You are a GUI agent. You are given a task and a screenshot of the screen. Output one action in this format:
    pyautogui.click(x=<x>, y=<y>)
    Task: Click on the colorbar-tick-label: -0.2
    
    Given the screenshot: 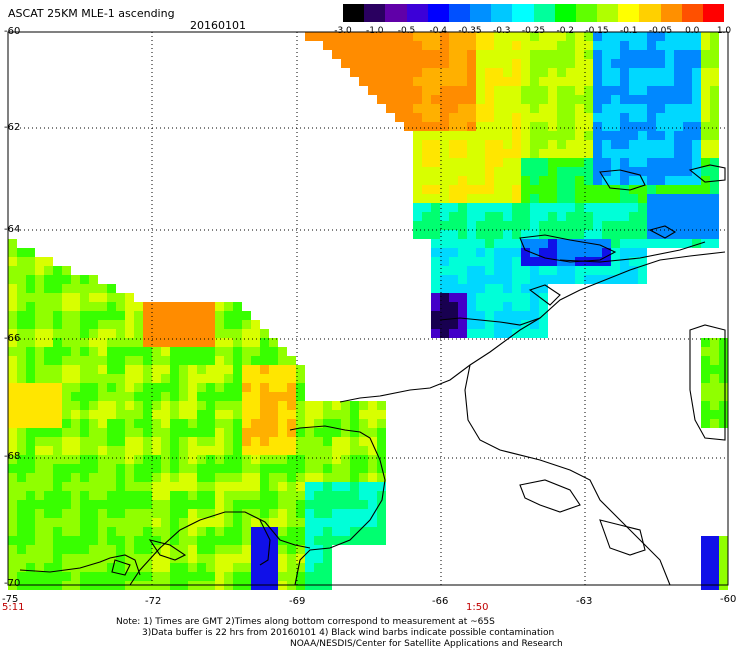 What is the action you would take?
    pyautogui.click(x=565, y=31)
    